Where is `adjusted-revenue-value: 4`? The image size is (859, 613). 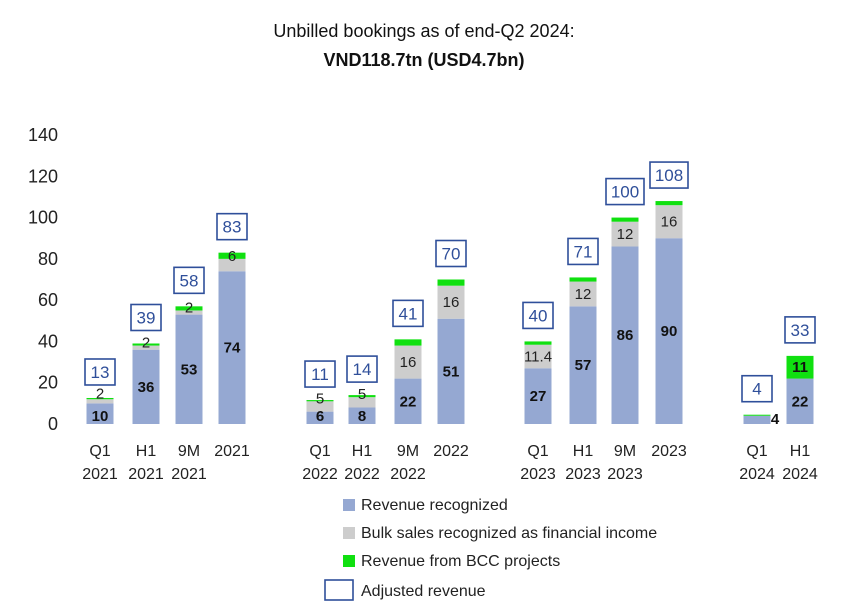
adjusted-revenue-value: 4 is located at coordinates (756, 389).